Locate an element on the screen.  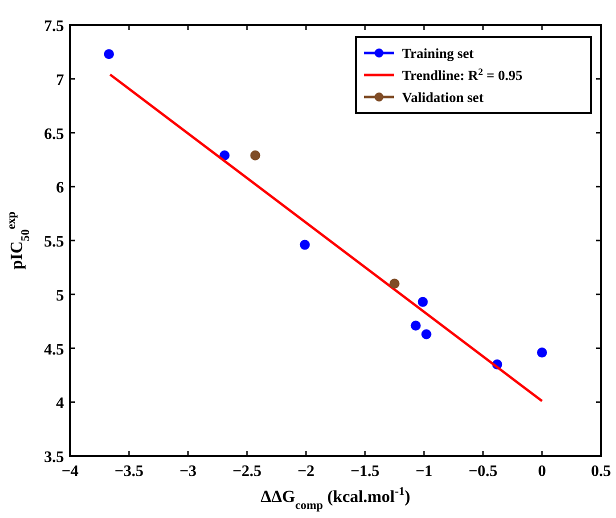
x-tick-label: −0.5 is located at coordinates (483, 471).